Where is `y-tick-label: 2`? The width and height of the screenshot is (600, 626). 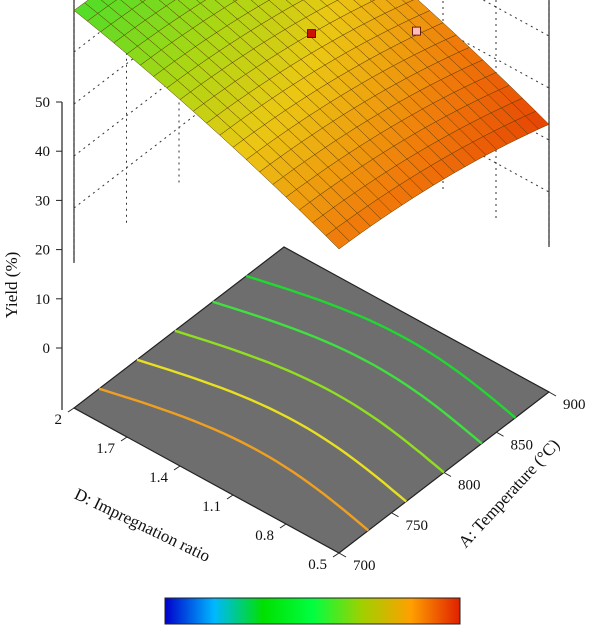 y-tick-label: 2 is located at coordinates (59, 420).